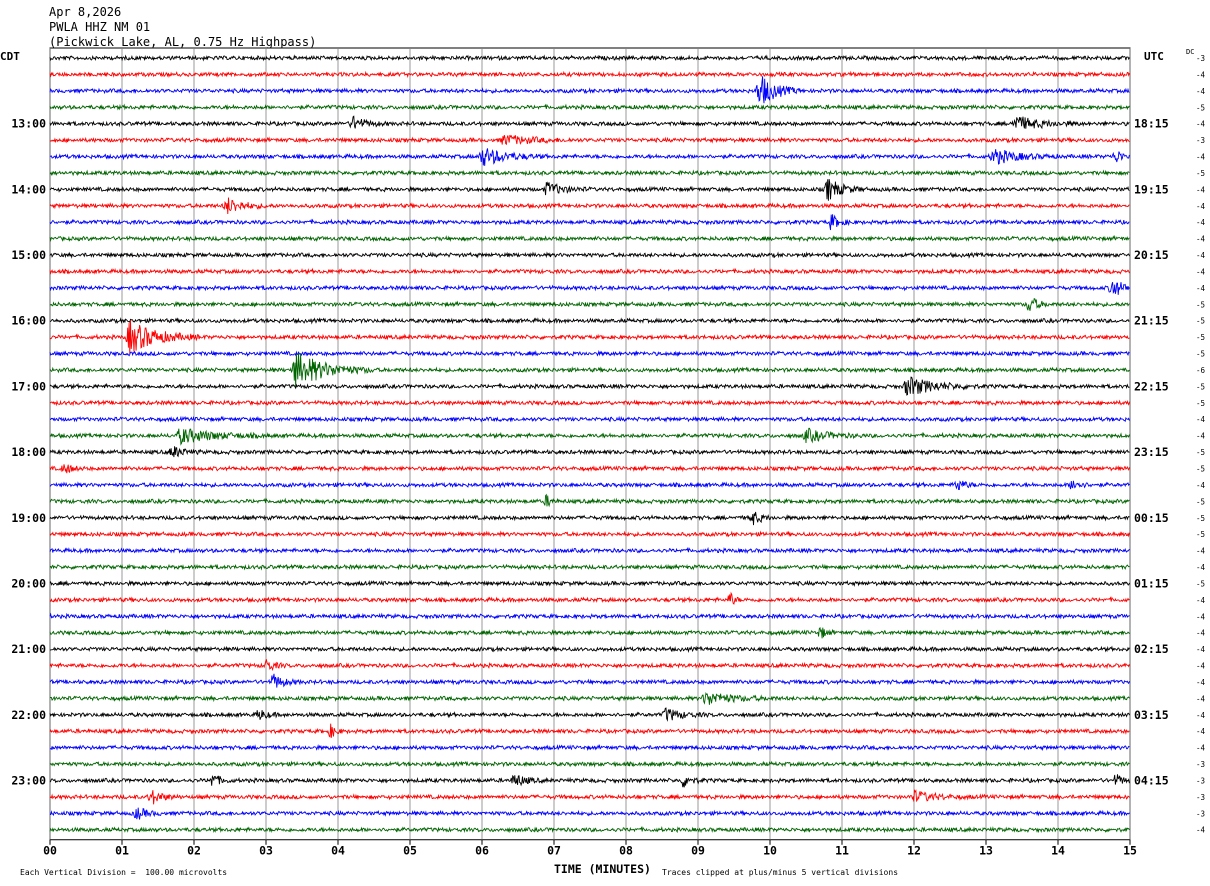 This screenshot has width=1210, height=886. I want to click on x-tick-label: 06, so click(482, 851).